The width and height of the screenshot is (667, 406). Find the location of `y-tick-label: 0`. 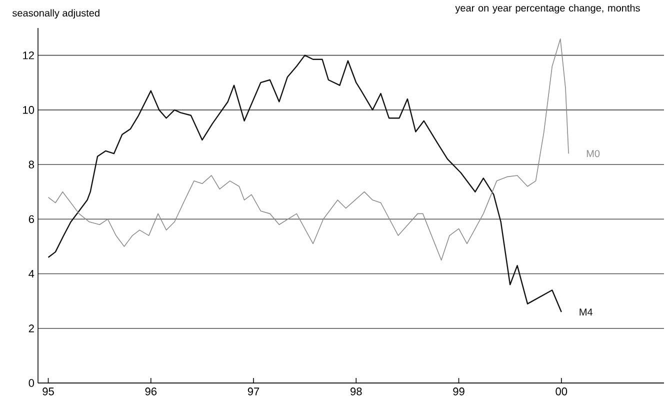

y-tick-label: 0 is located at coordinates (31, 383).